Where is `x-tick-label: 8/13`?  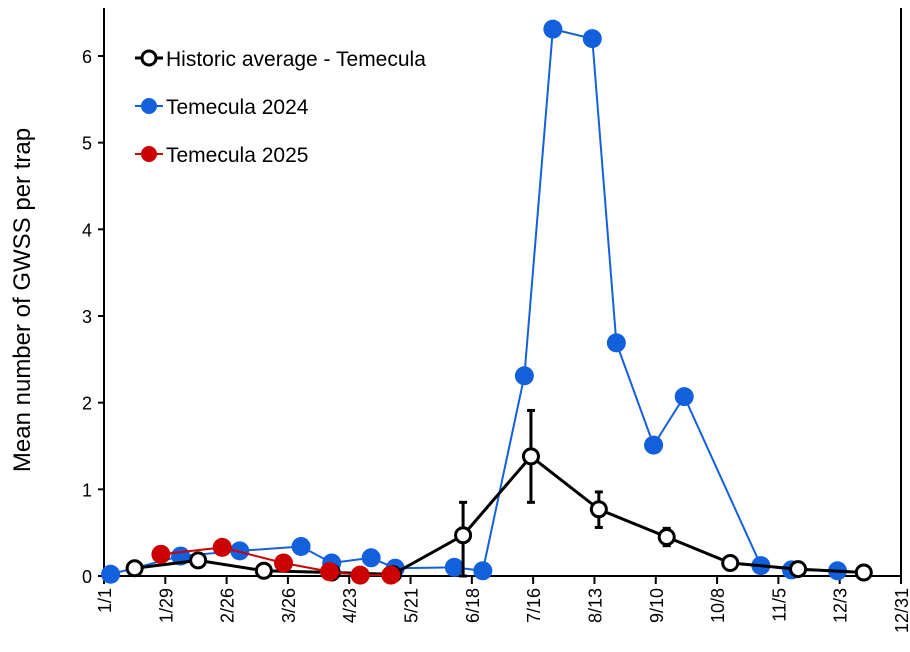
x-tick-label: 8/13 is located at coordinates (595, 605).